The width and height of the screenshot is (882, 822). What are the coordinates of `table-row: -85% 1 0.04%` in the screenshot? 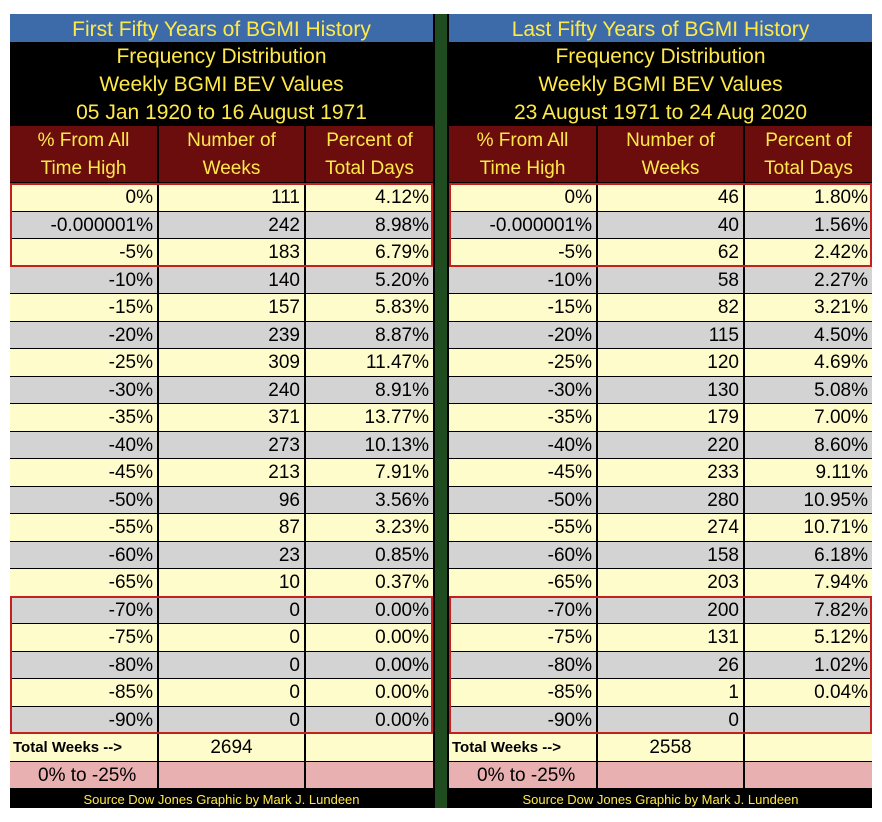 It's located at (660, 692).